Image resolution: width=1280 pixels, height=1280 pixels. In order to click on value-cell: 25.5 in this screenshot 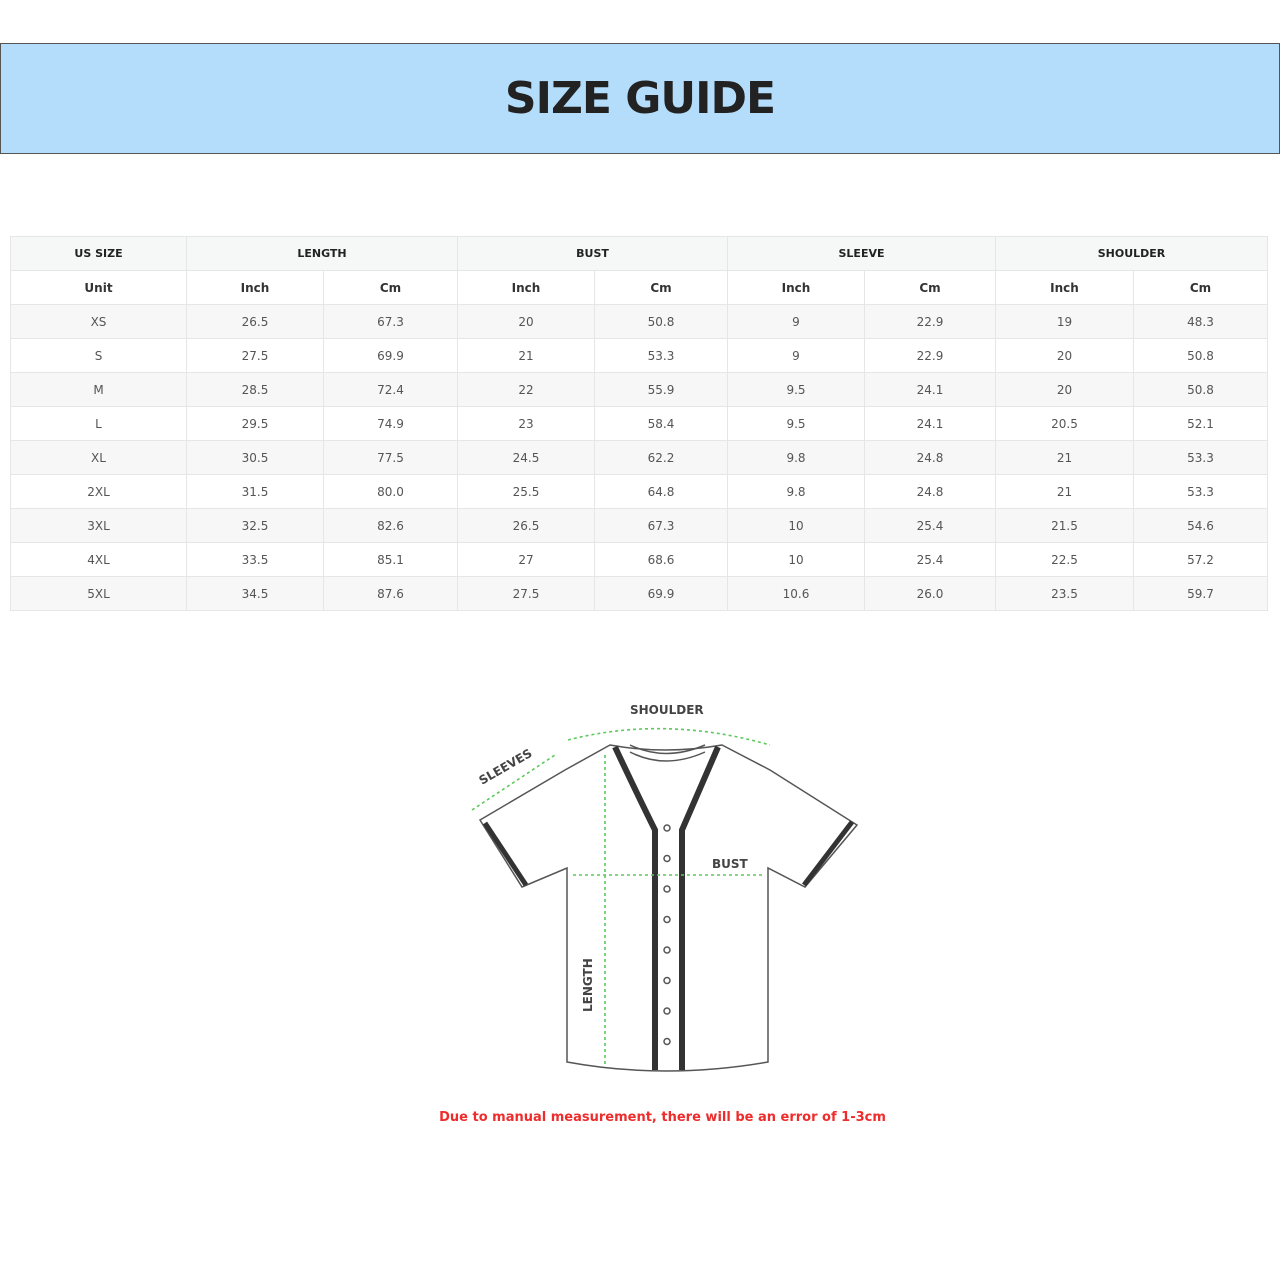, I will do `click(526, 491)`.